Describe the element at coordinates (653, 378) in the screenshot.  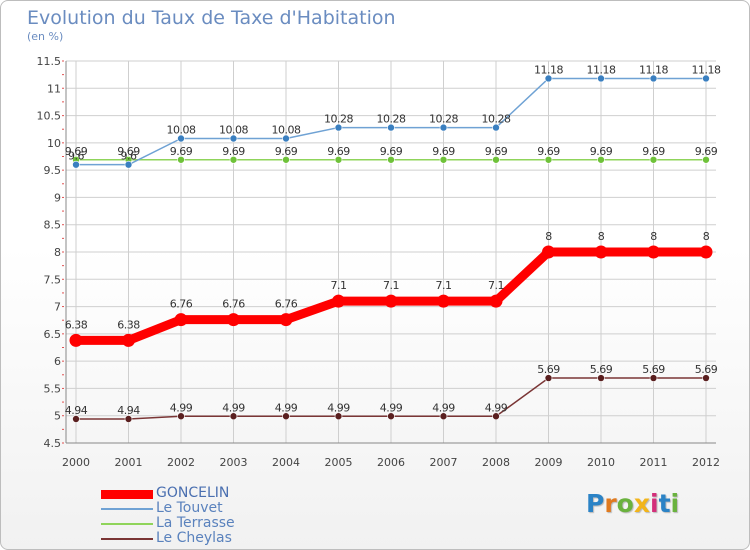
I see `point-le-cheylas-2011` at that location.